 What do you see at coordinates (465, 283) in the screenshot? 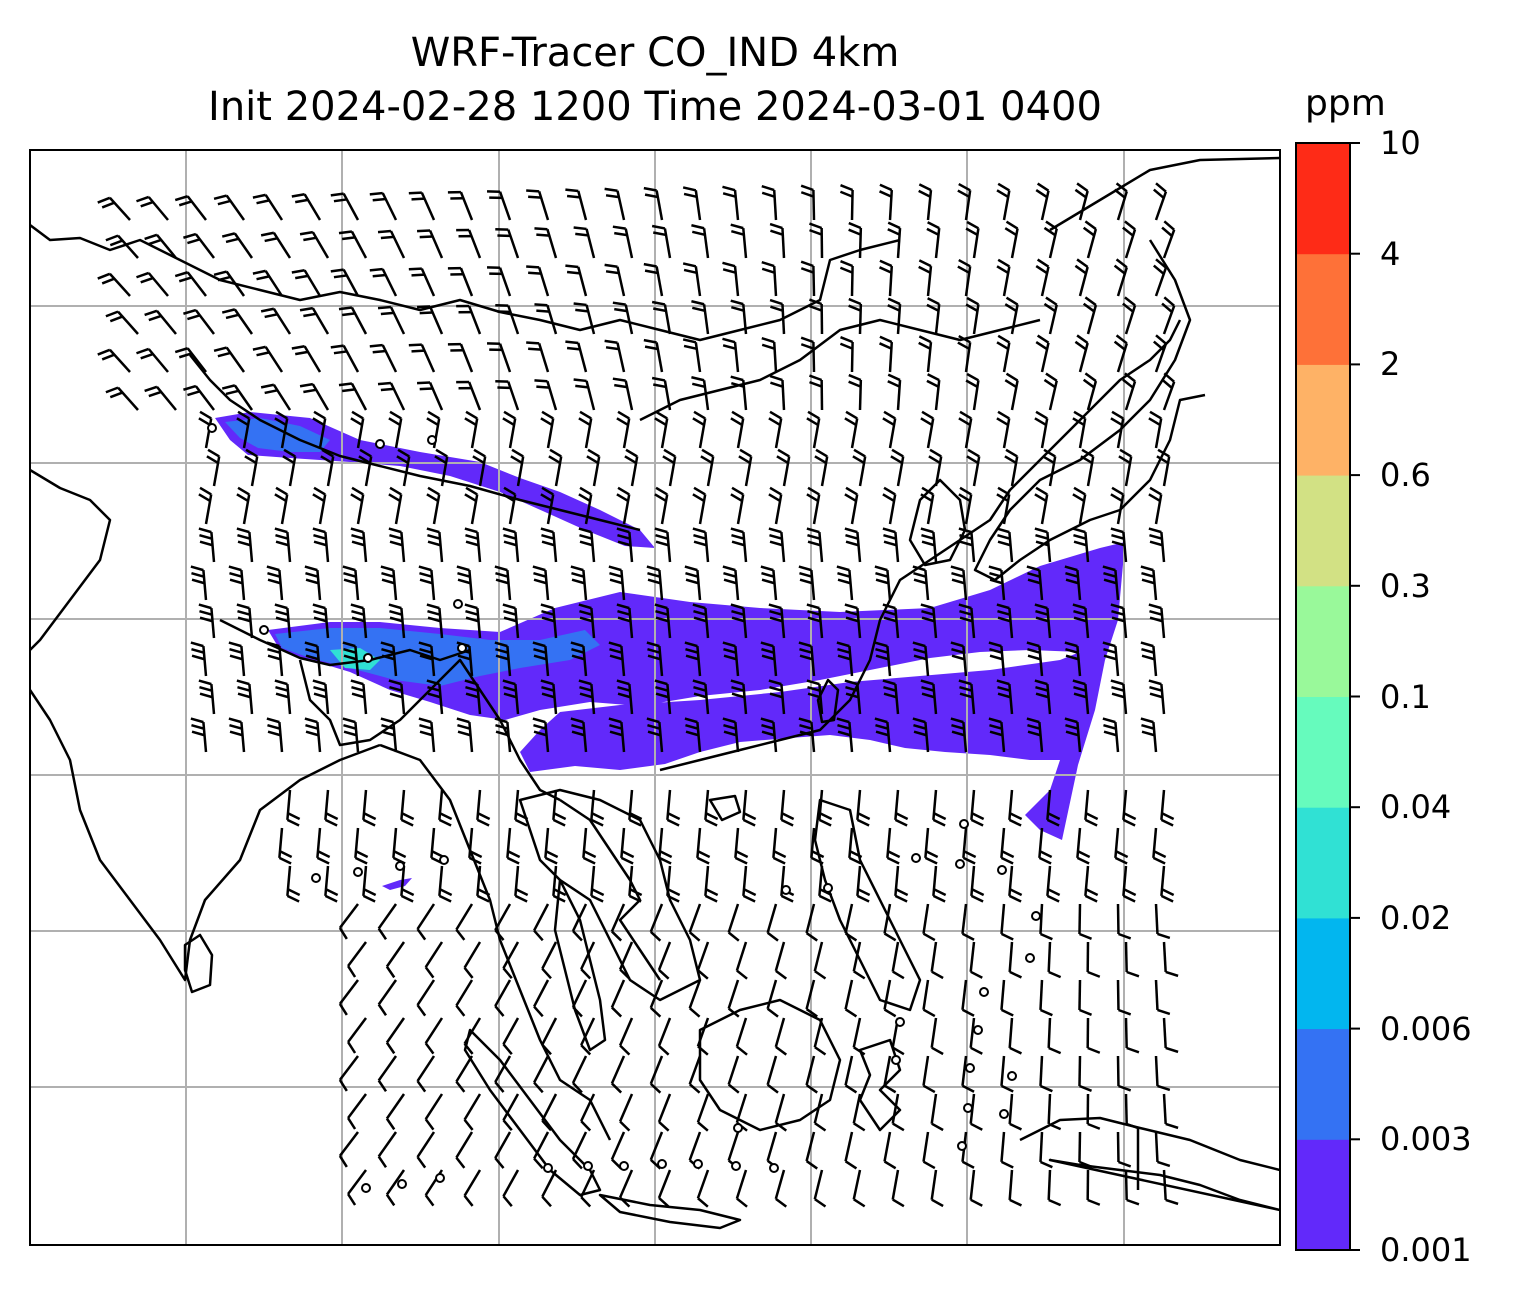
I see `border-tibet-north` at bounding box center [465, 283].